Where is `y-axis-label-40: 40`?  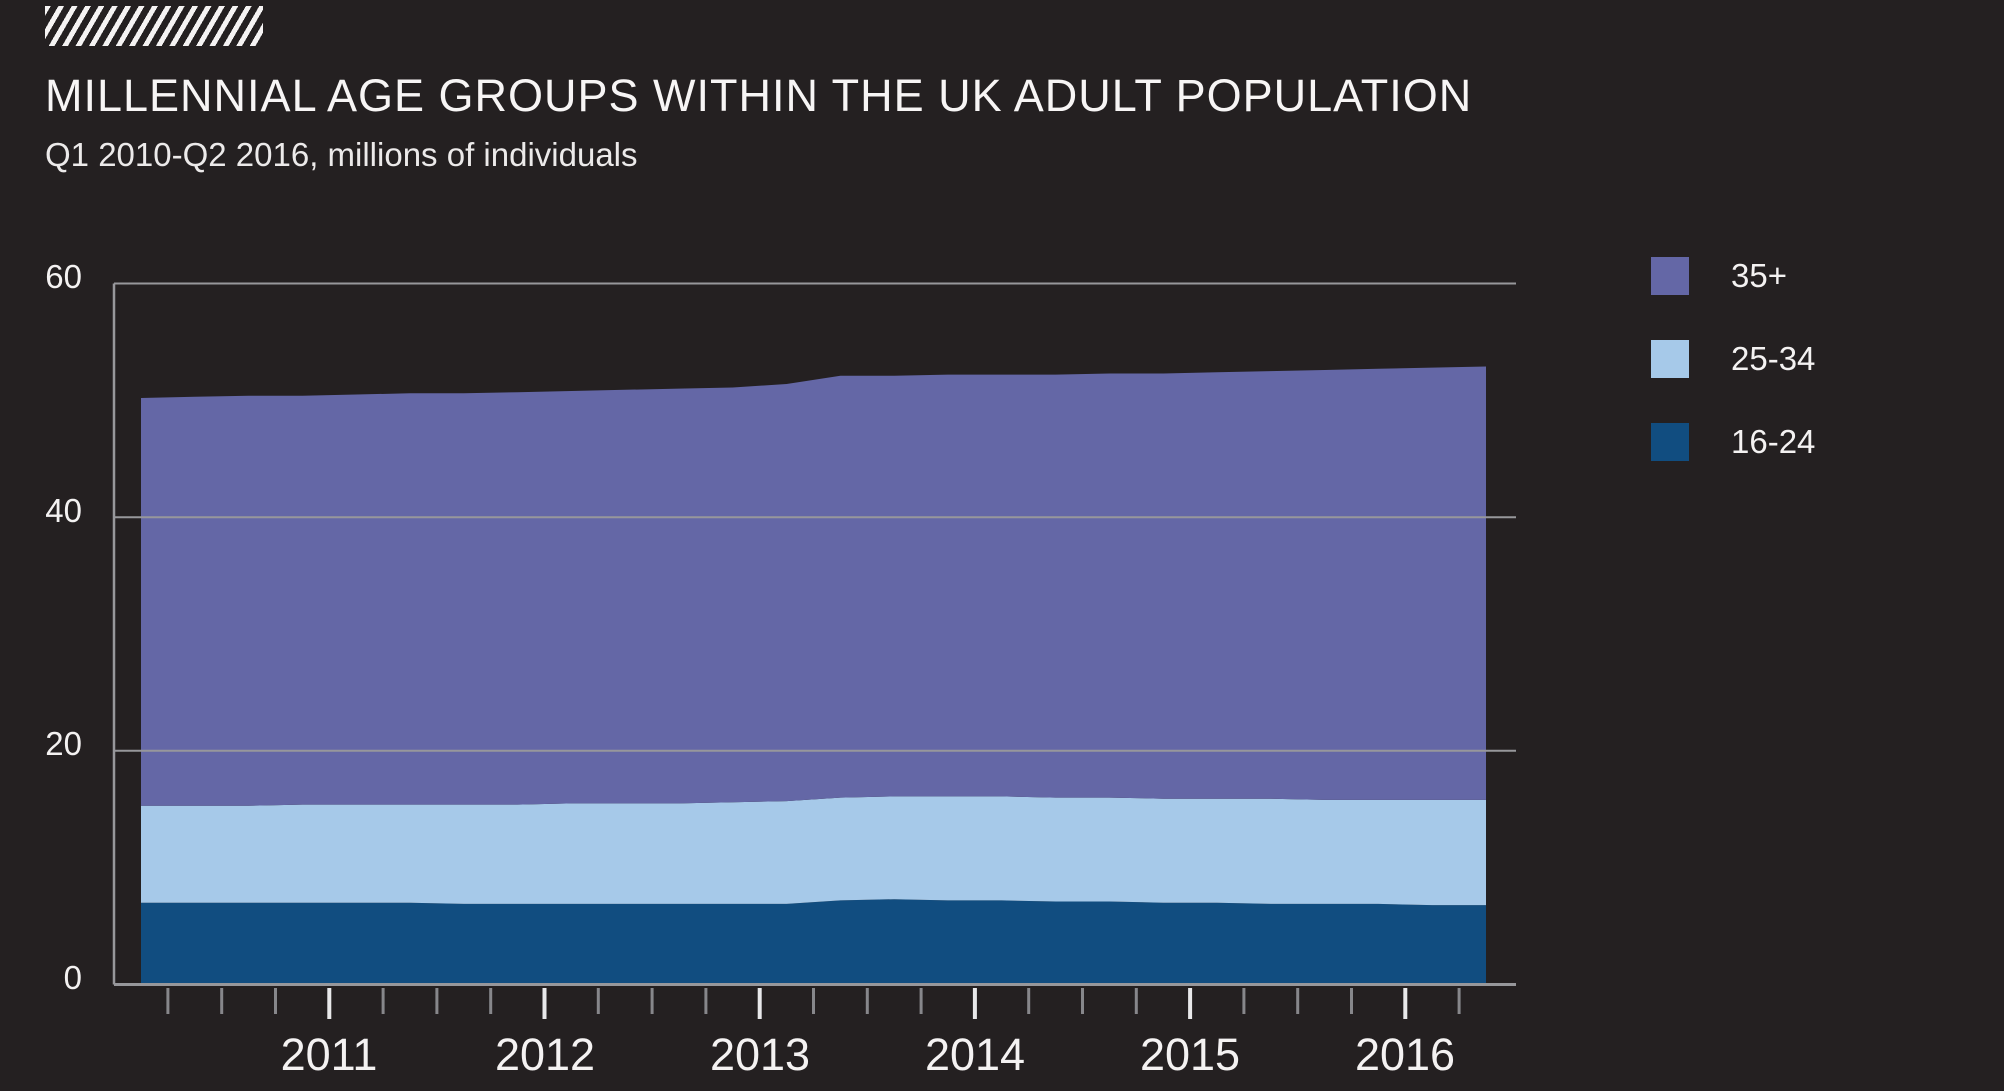
y-axis-label-40: 40 is located at coordinates (63, 510).